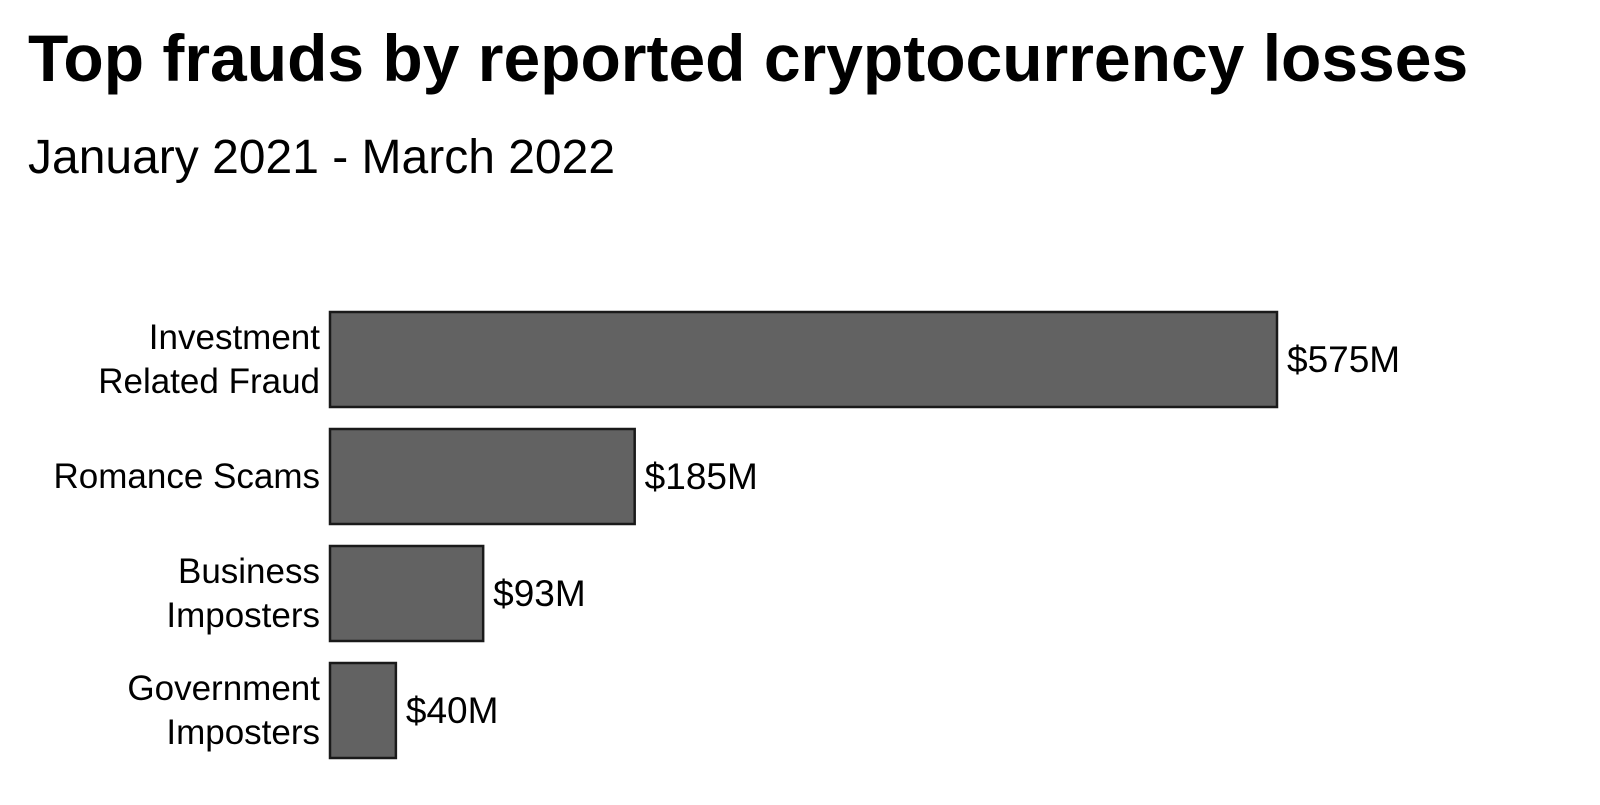 The image size is (1600, 805). I want to click on value-label-1: $185M, so click(701, 476).